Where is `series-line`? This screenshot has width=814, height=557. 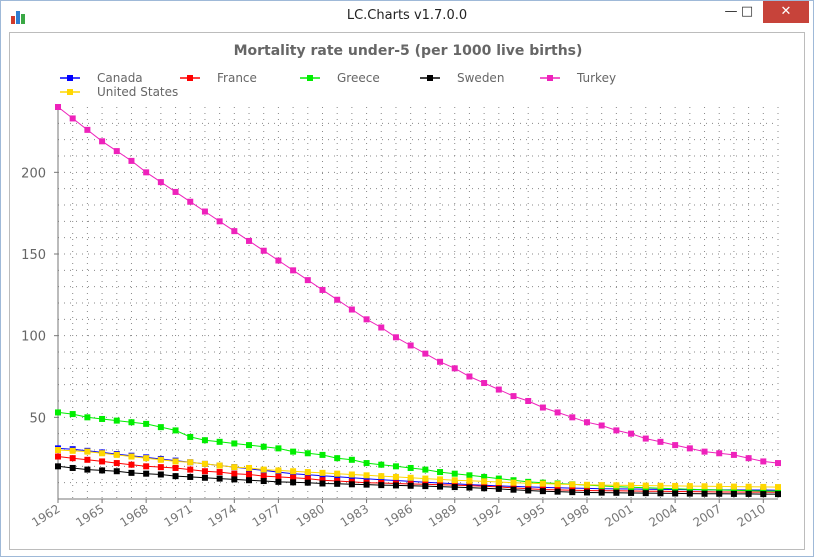
series-line is located at coordinates (418, 474).